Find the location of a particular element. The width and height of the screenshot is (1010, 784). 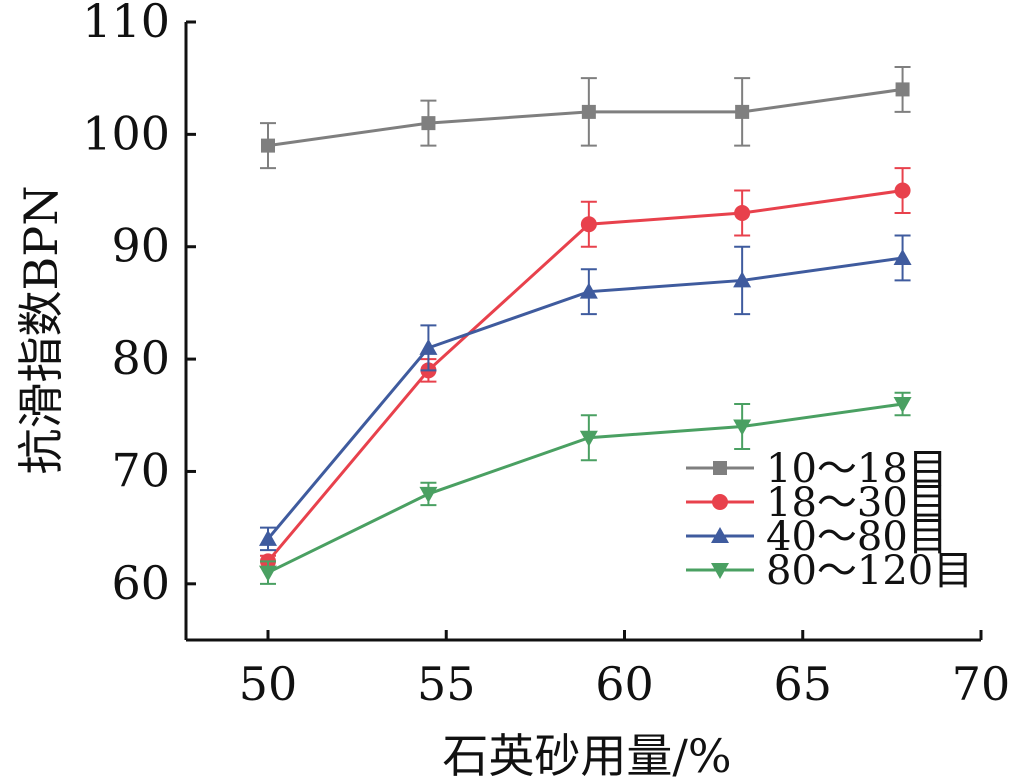

legend-entry: 10～18目 is located at coordinates (817, 469).